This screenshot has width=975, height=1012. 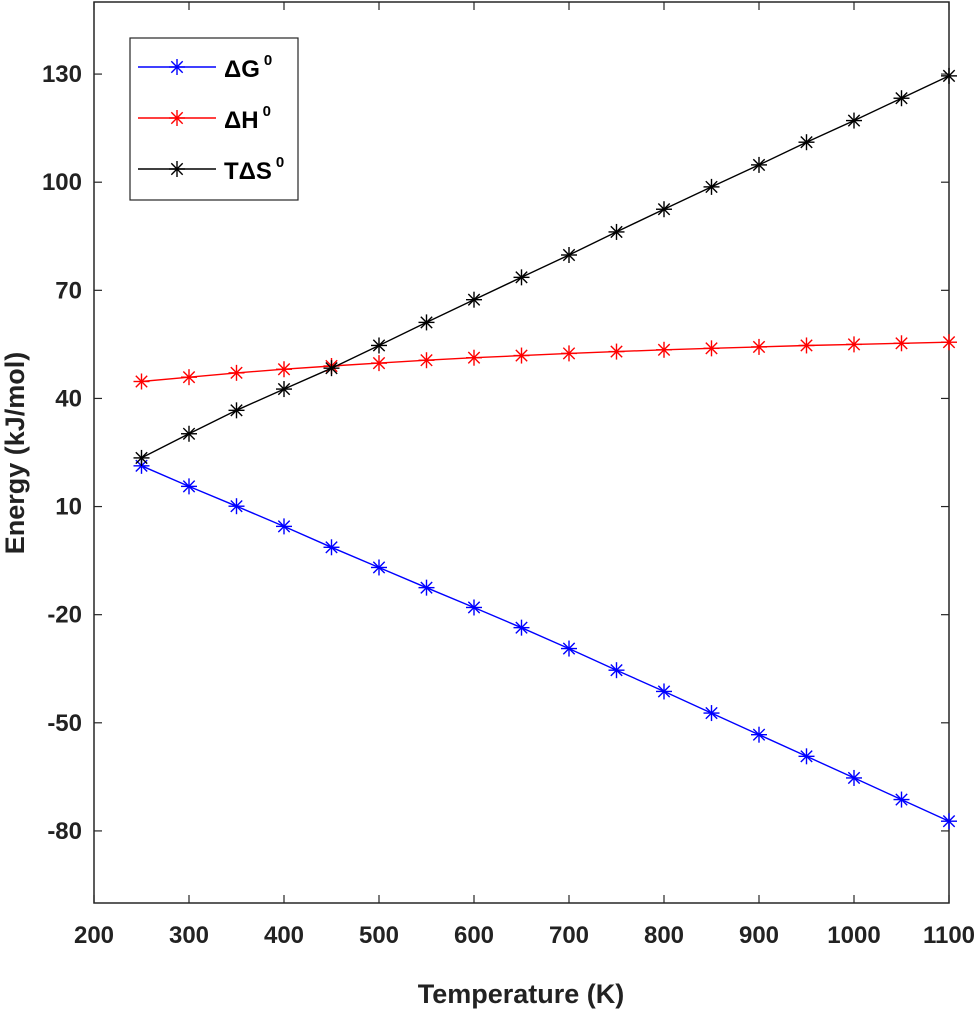 I want to click on y-tick-label: 130, so click(x=62, y=74).